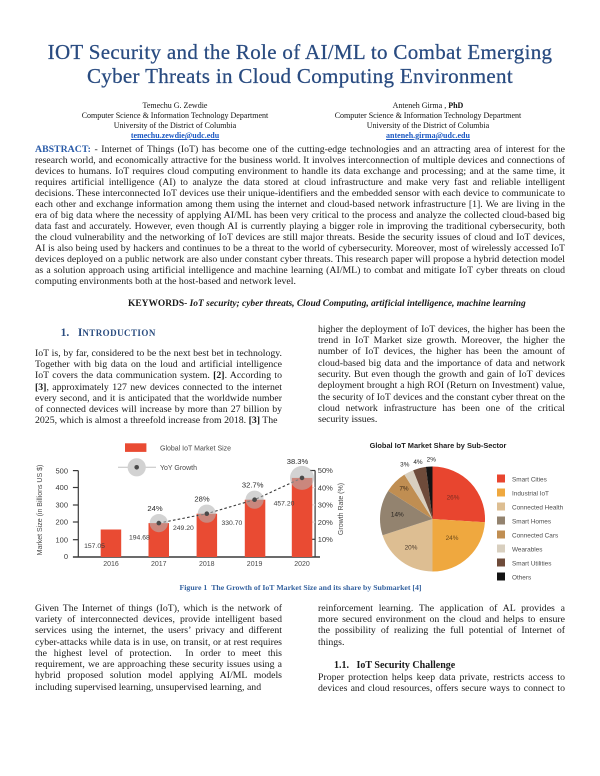  What do you see at coordinates (397, 515) in the screenshot?
I see `svg-text: 14%` at bounding box center [397, 515].